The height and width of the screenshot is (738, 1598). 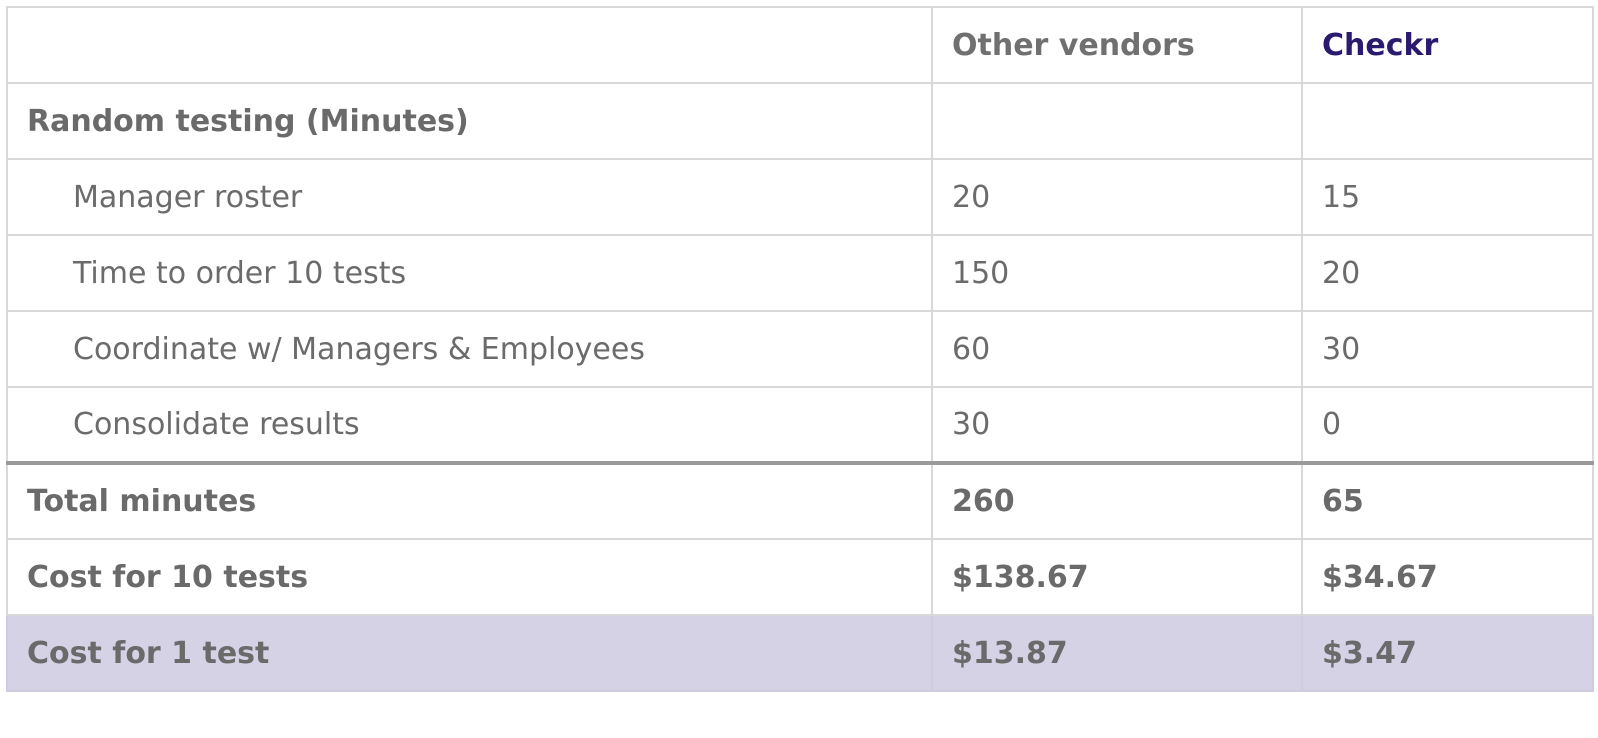 I want to click on table-row: Coordinate w/ Managers & Employees 60 30, so click(x=800, y=349).